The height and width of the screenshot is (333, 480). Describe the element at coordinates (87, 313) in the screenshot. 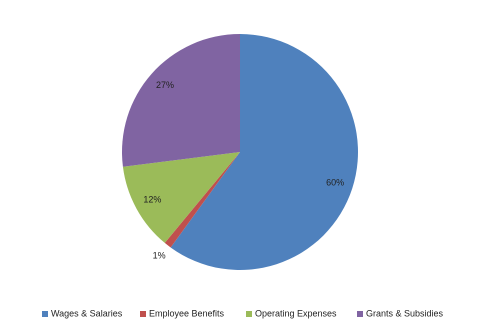

I see `legend-label: Wages & Salaries` at that location.